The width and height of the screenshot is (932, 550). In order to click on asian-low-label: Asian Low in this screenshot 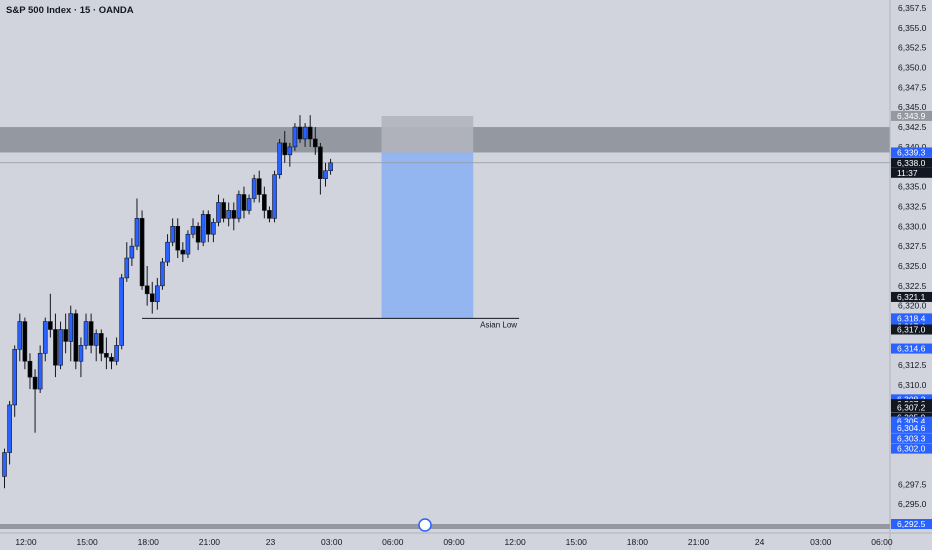, I will do `click(498, 324)`.